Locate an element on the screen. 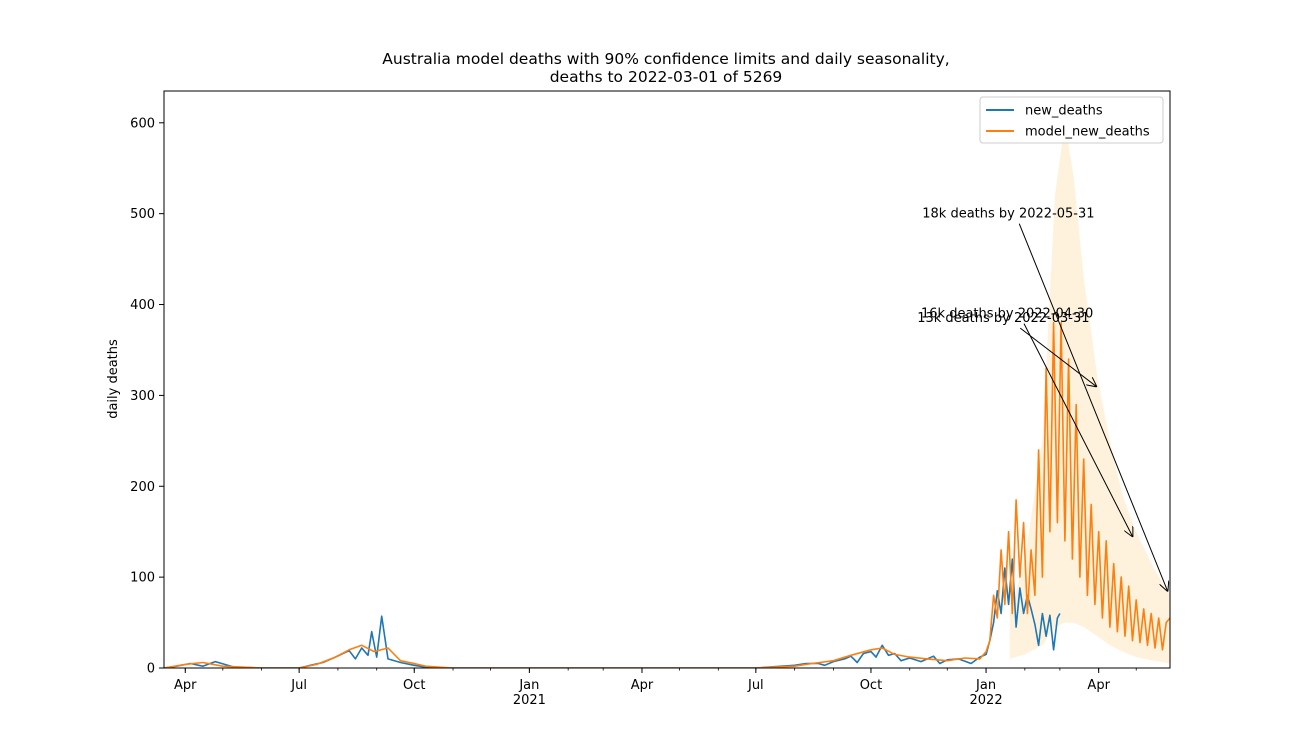 The width and height of the screenshot is (1300, 754). y-tick-label: 300 is located at coordinates (142, 396).